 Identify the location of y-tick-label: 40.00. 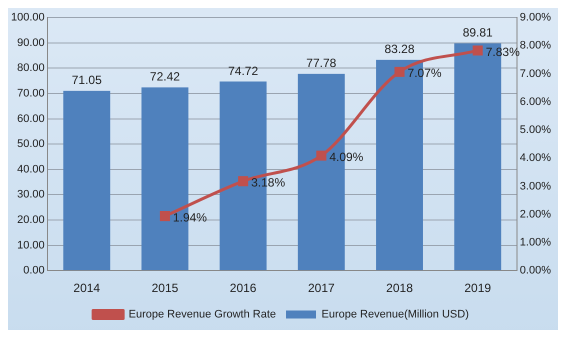
(31, 169).